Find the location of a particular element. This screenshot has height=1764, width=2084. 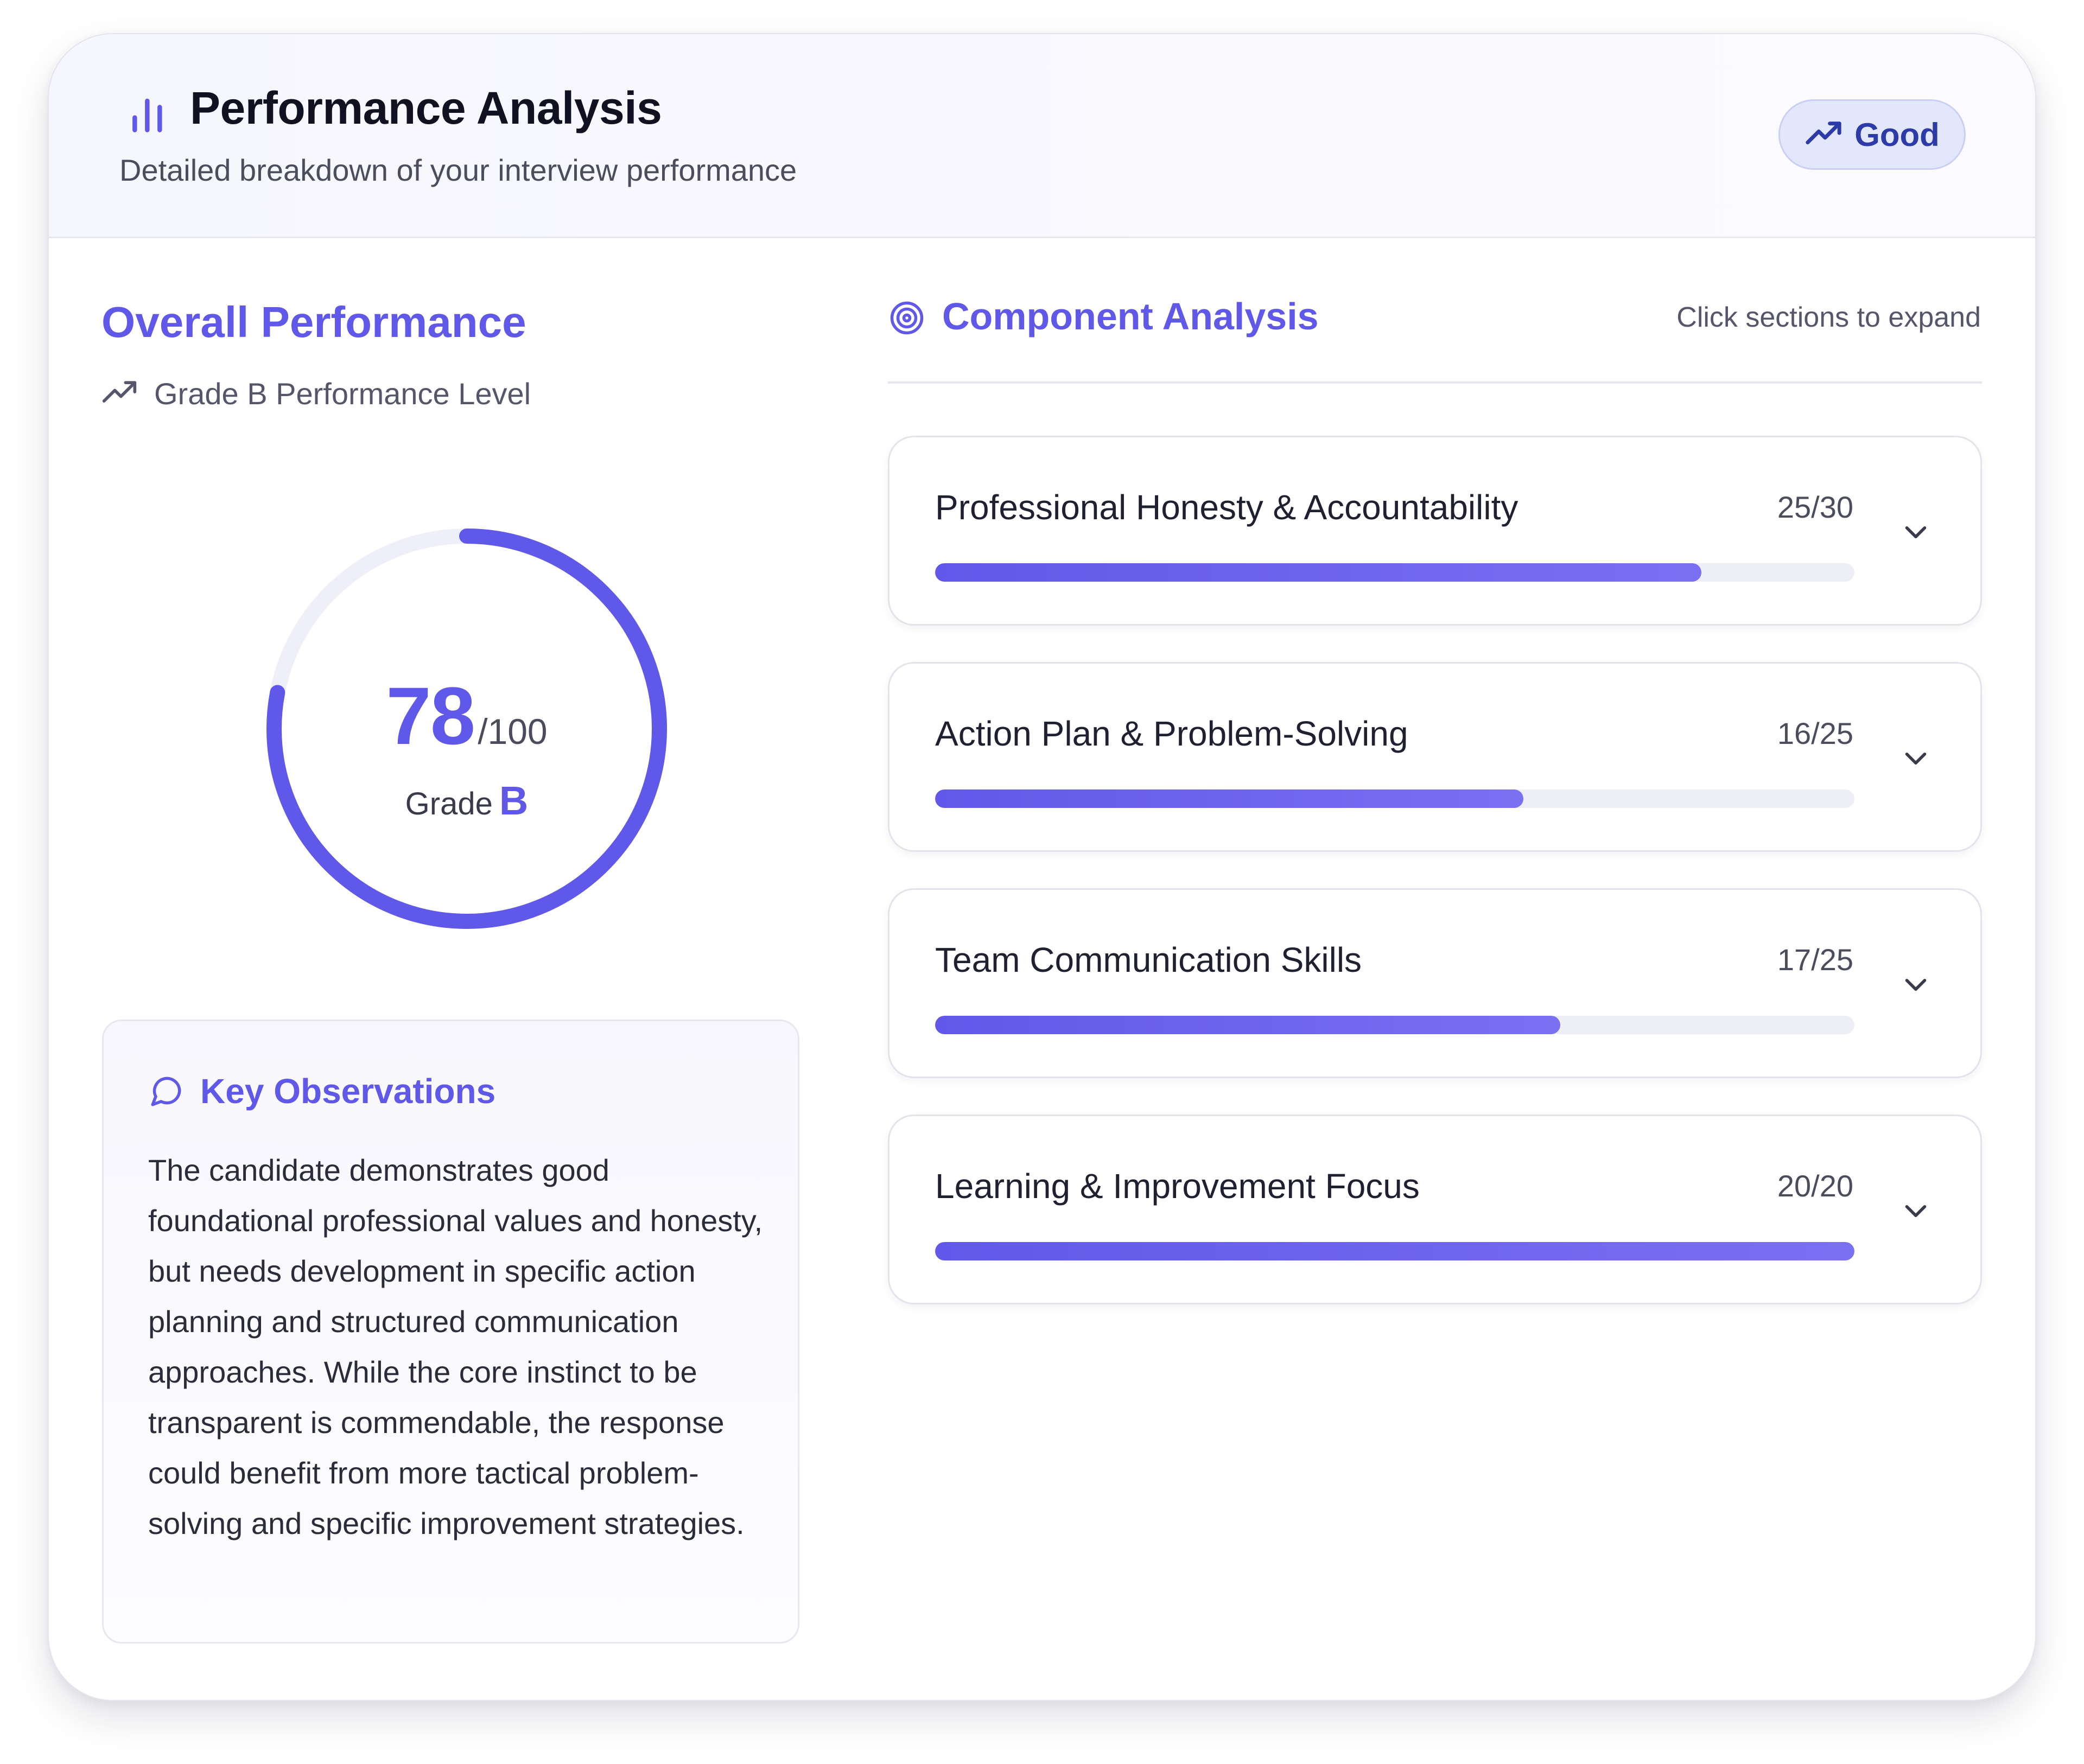

component-card: Team Communication Skills 17/25 is located at coordinates (1435, 983).